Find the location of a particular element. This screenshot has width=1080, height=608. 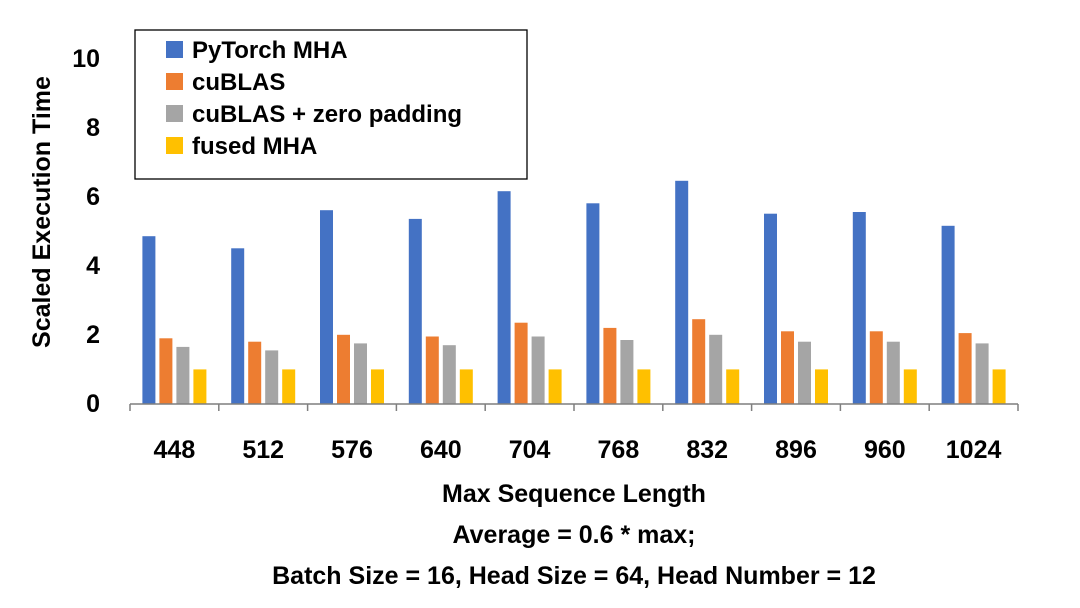

x-tick-label: 1024 is located at coordinates (974, 450).